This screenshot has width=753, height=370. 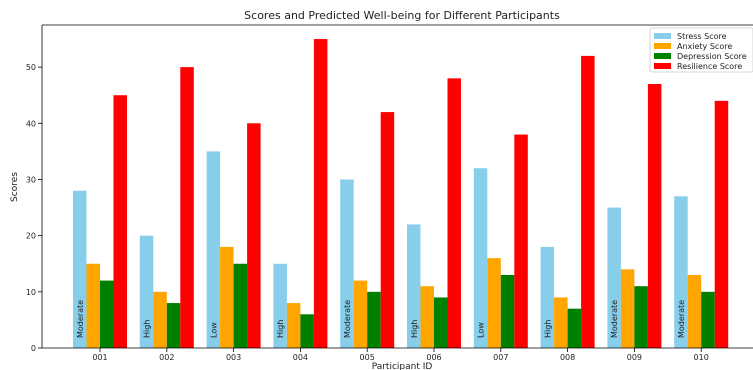 I want to click on y-tick-label: 40, so click(x=31, y=123).